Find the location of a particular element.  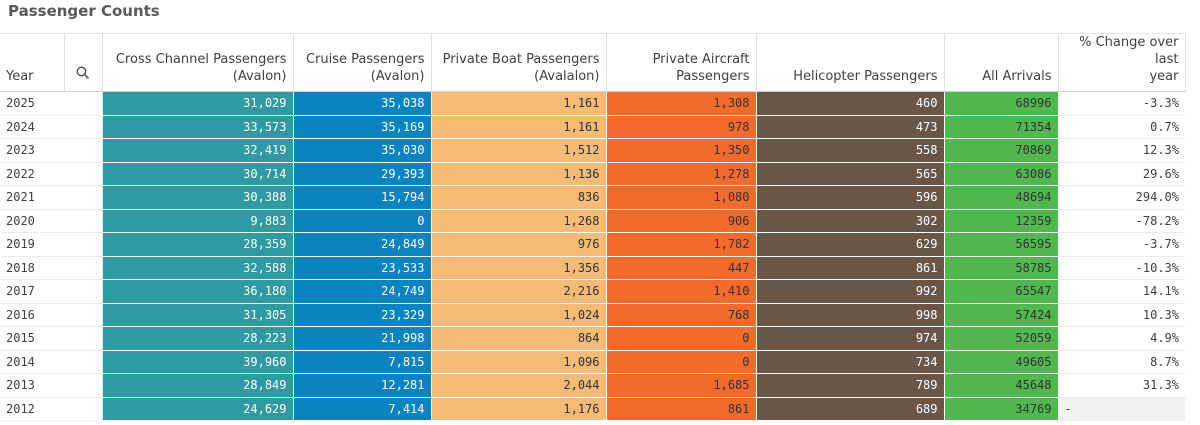

header-label-line1: Private Boat Passengers is located at coordinates (521, 59).